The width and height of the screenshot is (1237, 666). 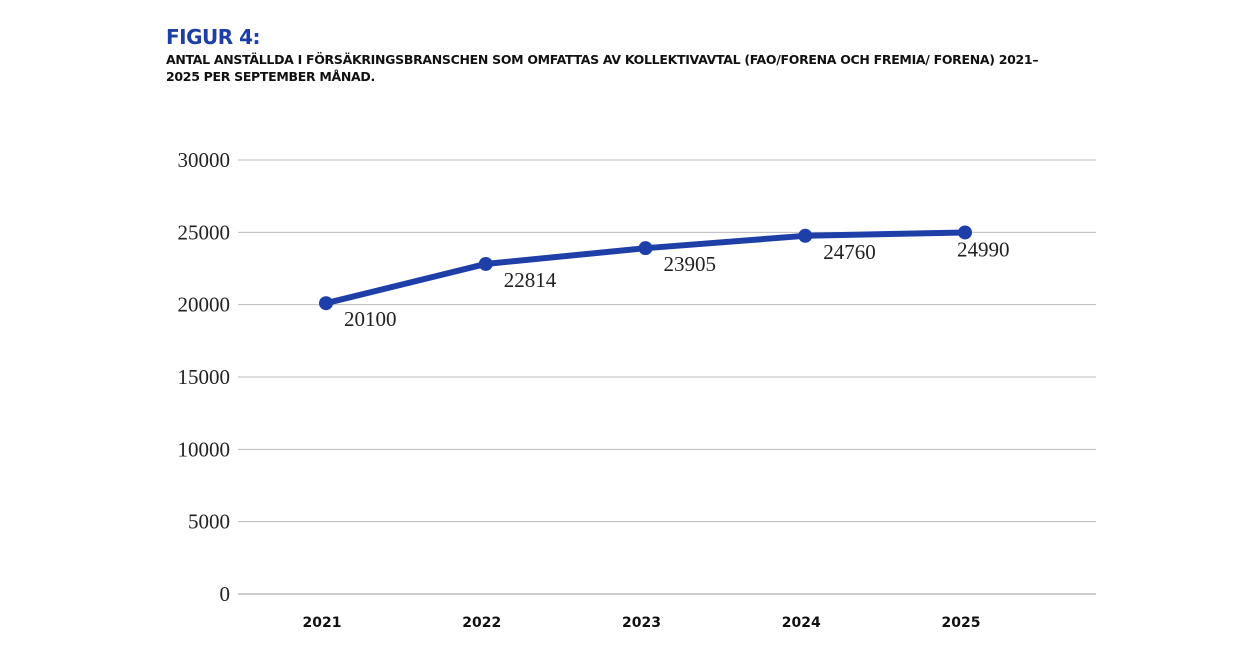 I want to click on x-tick-label: 2021, so click(x=322, y=623).